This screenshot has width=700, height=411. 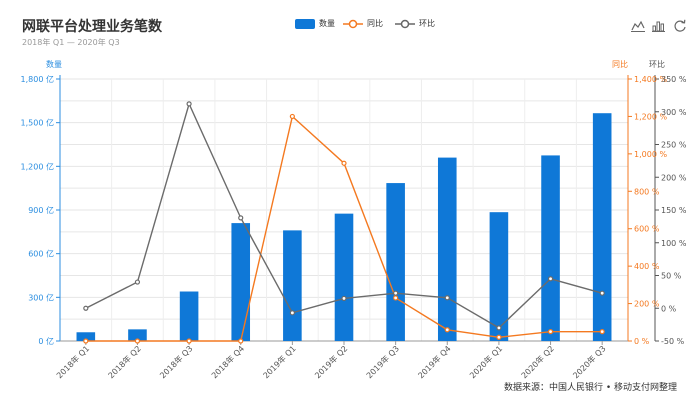 I want to click on yoy-tick-label: 600 %, so click(x=647, y=229).